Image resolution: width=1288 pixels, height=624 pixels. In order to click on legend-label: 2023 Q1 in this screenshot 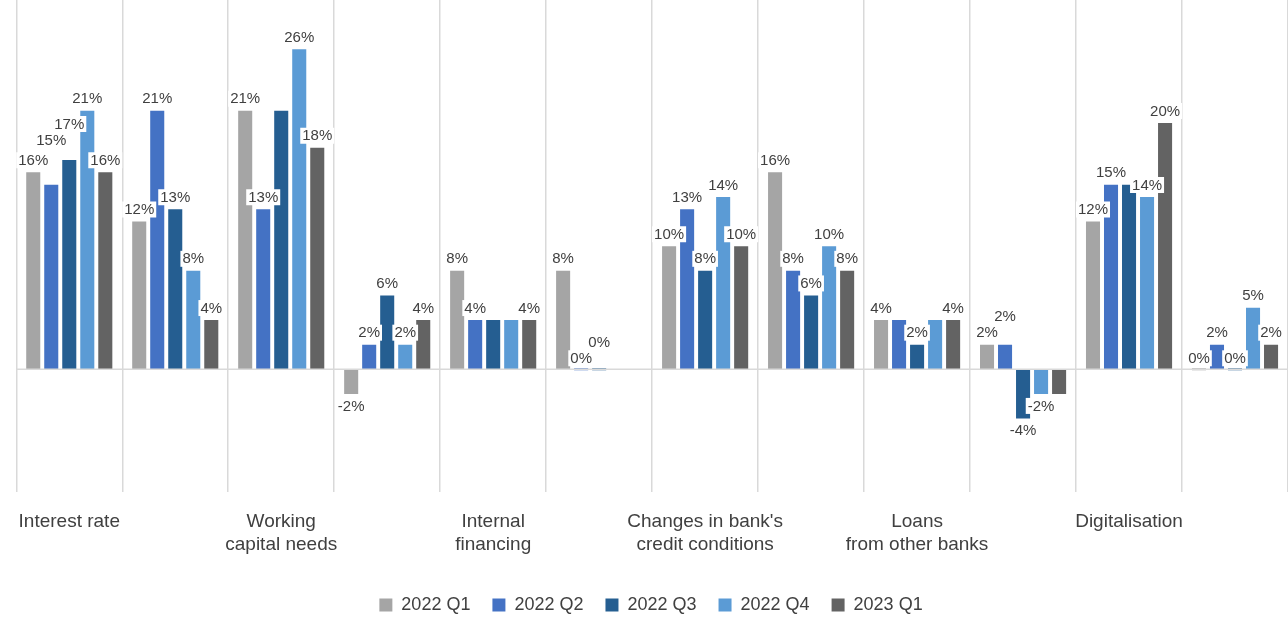, I will do `click(888, 603)`.